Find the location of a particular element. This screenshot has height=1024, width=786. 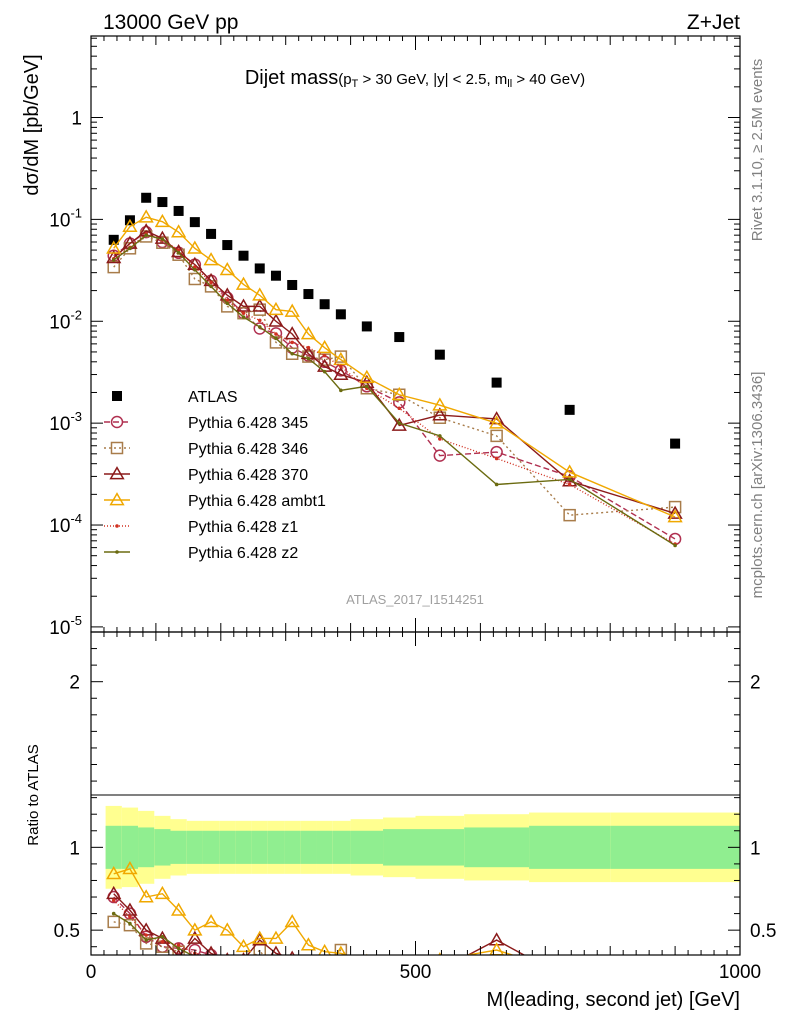

ratio-y-tick-label-right-2: 2 is located at coordinates (755, 683).